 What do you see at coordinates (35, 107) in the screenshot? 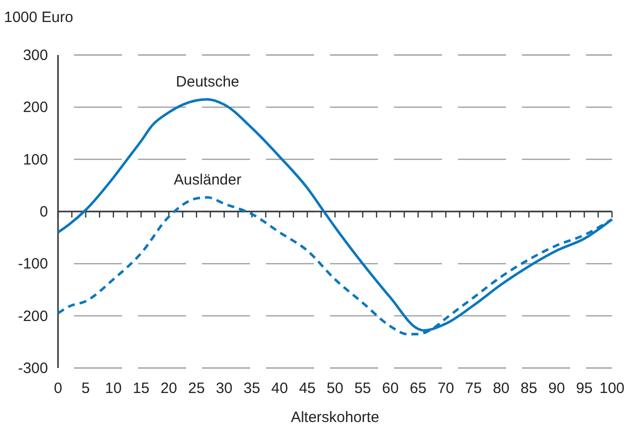
I see `y-tick-label: 200` at bounding box center [35, 107].